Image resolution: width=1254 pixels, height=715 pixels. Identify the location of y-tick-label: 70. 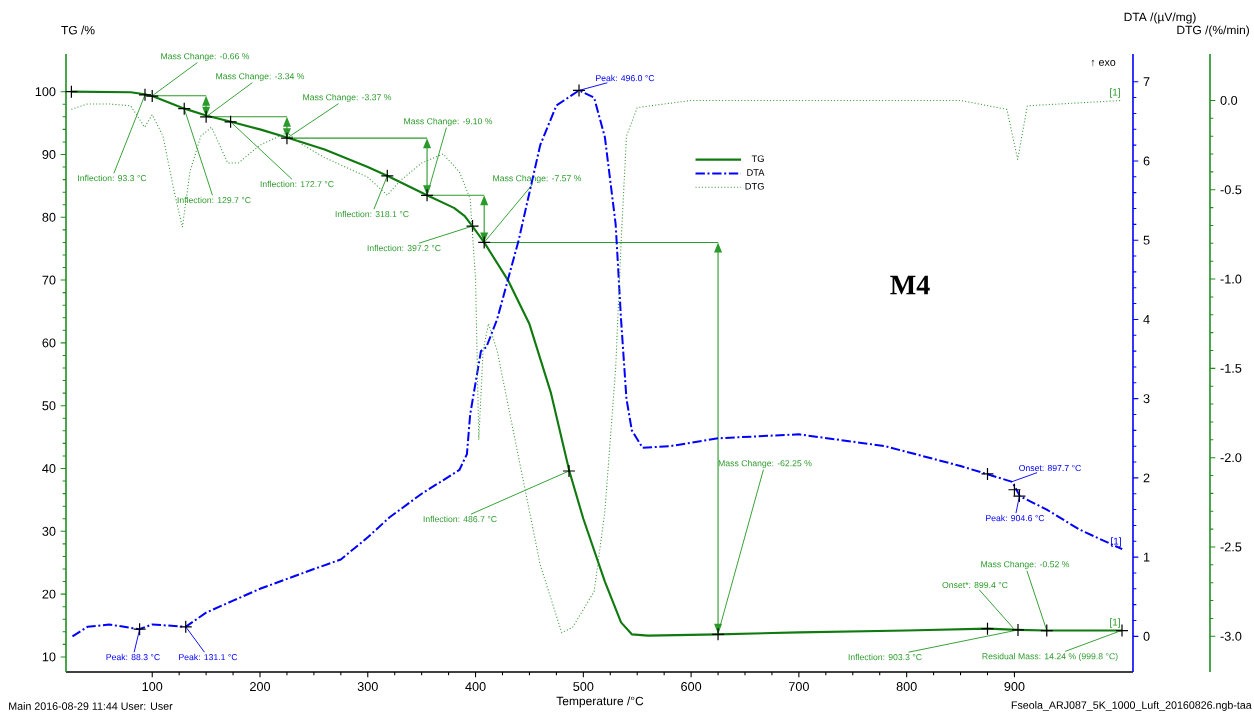
(49, 280).